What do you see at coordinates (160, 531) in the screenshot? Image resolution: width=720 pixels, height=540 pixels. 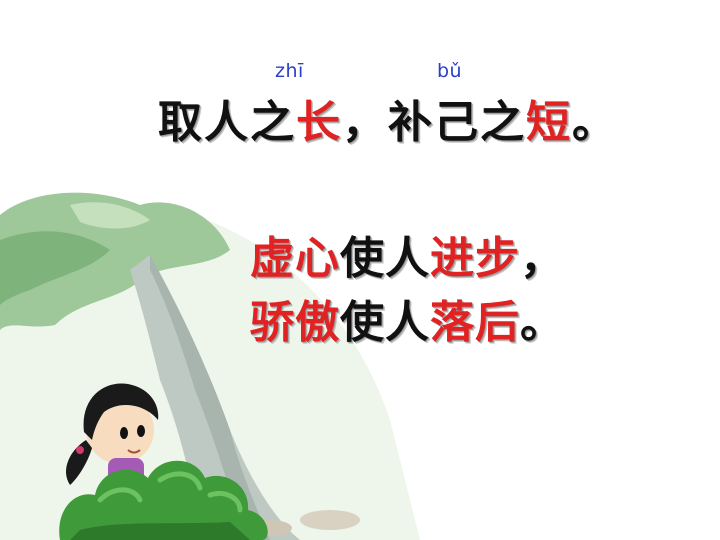 I see `bush-shadow` at bounding box center [160, 531].